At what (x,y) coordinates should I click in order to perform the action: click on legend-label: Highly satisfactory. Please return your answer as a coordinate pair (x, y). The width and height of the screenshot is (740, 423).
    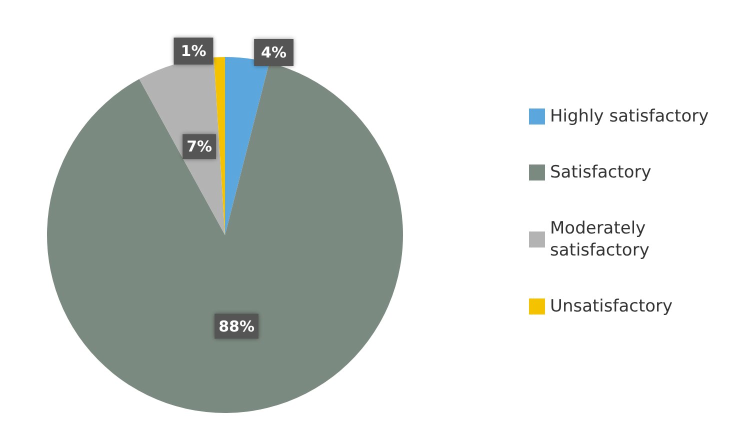
    Looking at the image, I should click on (629, 116).